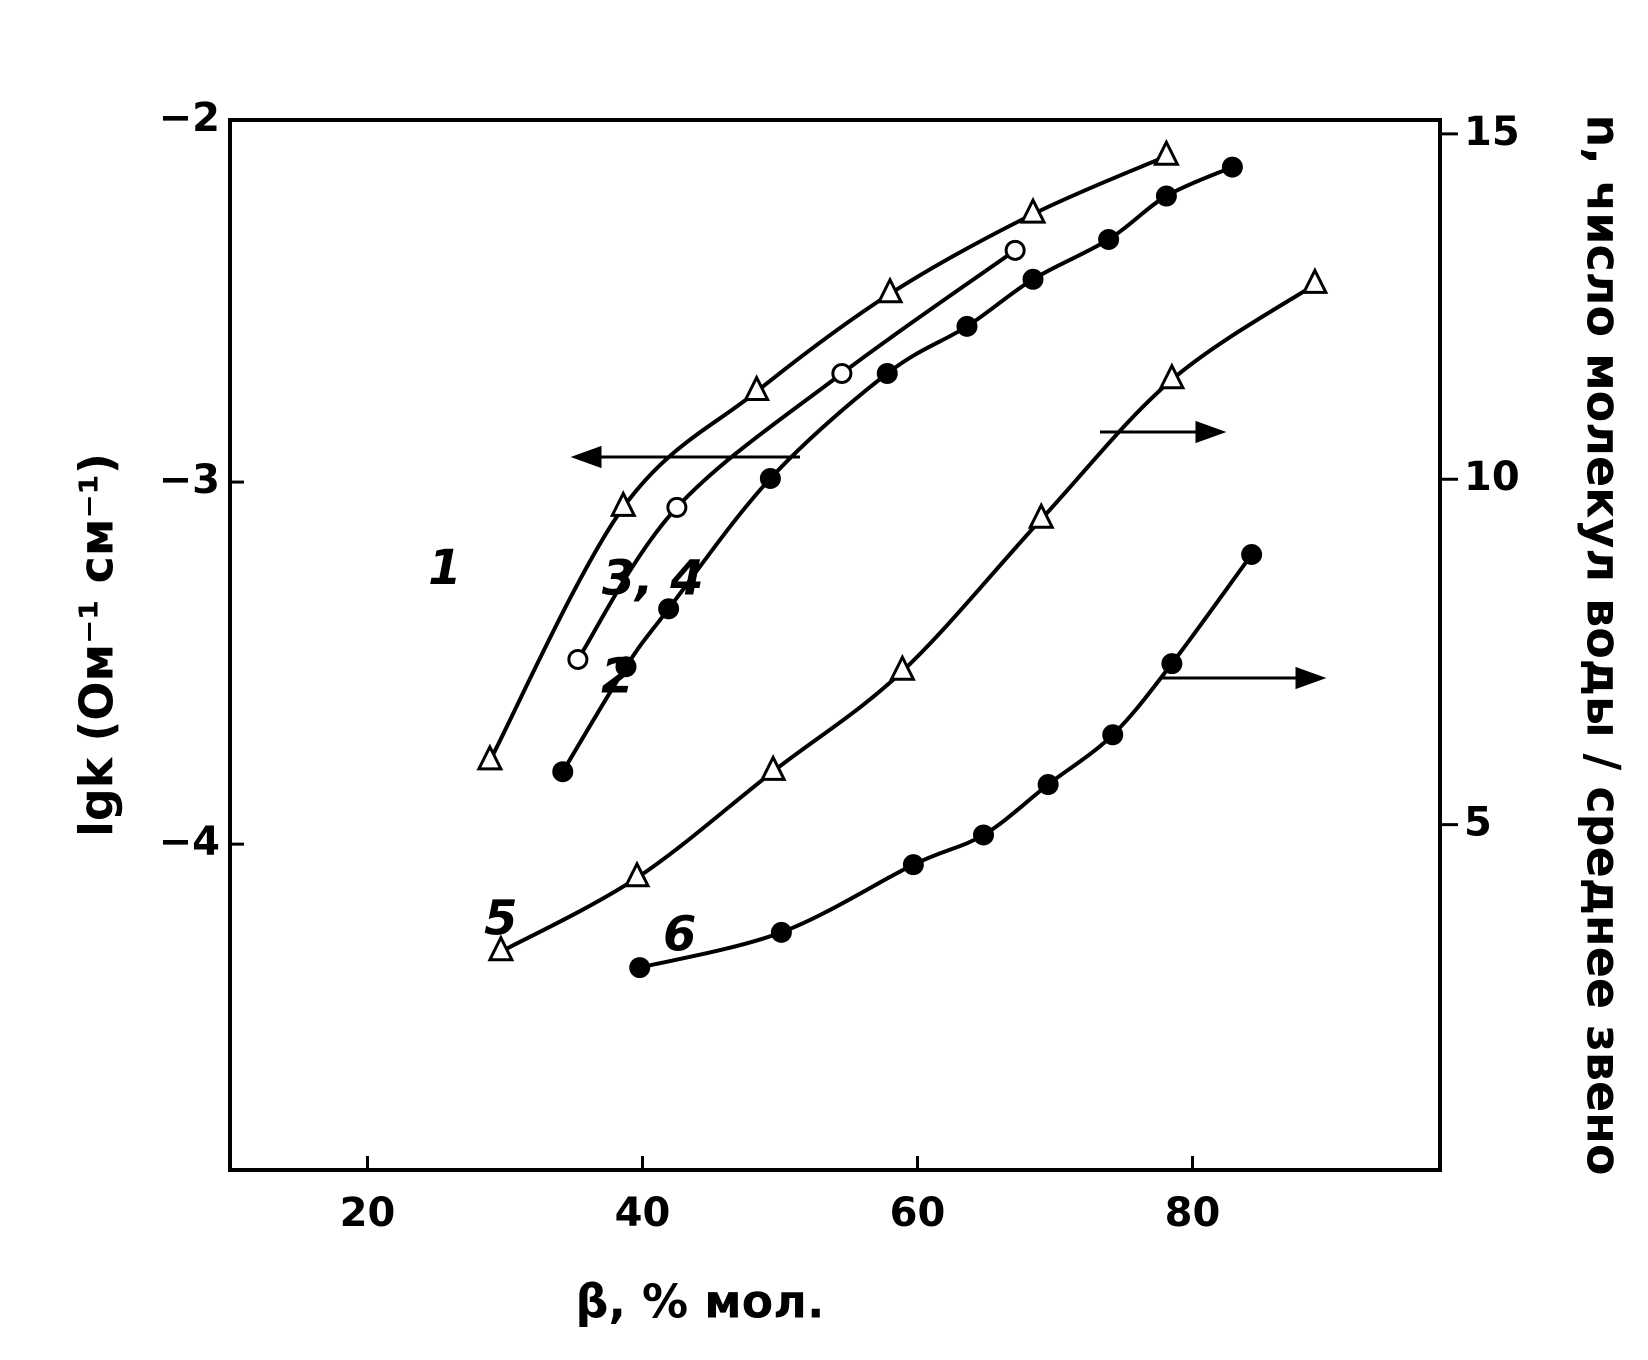 The image size is (1648, 1360). What do you see at coordinates (189, 480) in the screenshot?
I see `y-tick-label: −3` at bounding box center [189, 480].